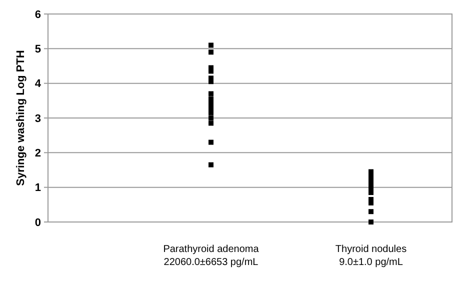  I want to click on x-tick-label: Thyroid nodules 9.0±1.0 pg/mL, so click(371, 256).